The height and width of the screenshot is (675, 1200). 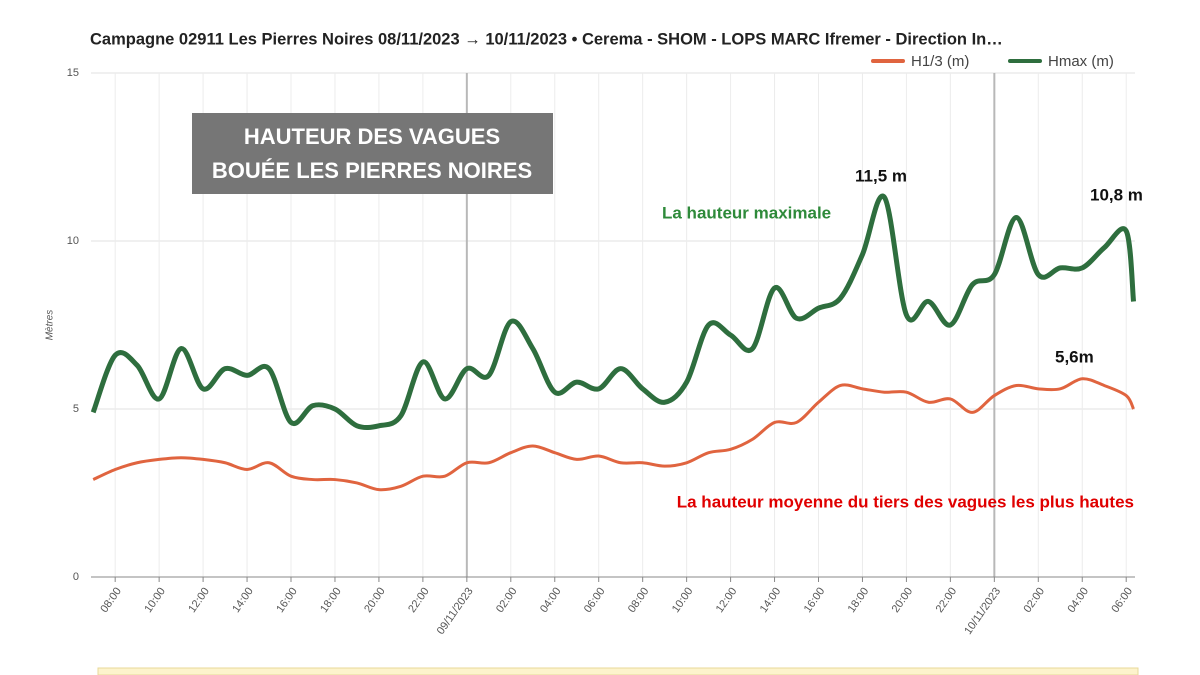 What do you see at coordinates (50, 325) in the screenshot?
I see `y-axis-label: Mètres` at bounding box center [50, 325].